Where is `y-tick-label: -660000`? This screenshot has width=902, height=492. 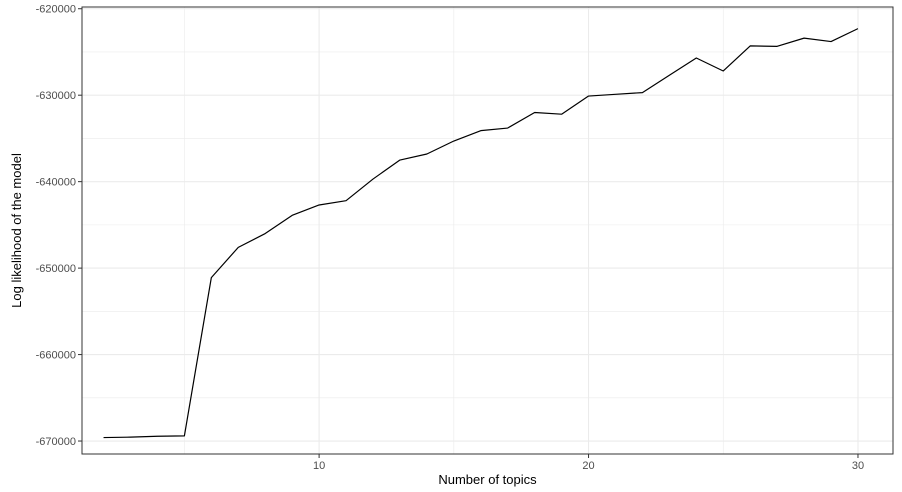
y-tick-label: -660000 is located at coordinates (56, 356).